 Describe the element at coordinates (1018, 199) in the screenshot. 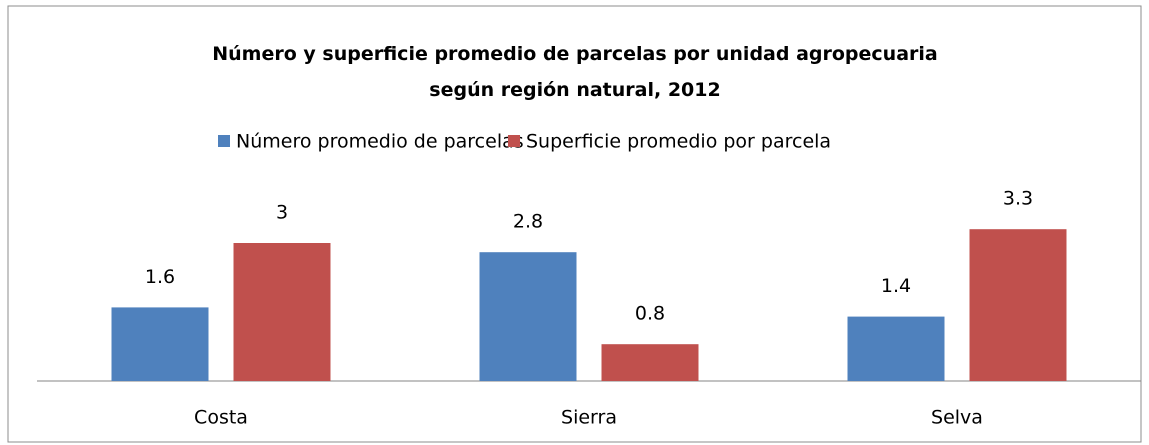

I see `data-label: 3.3` at that location.